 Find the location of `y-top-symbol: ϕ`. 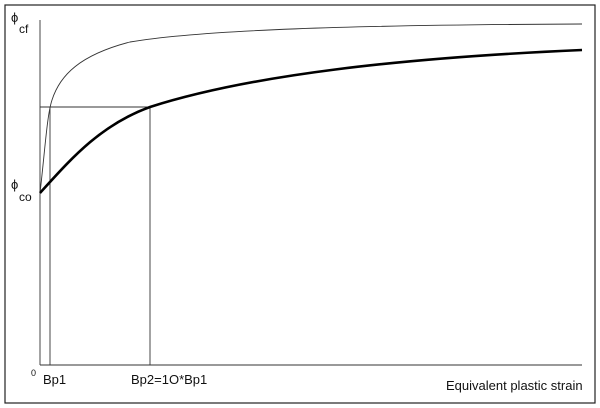

y-top-symbol: ϕ is located at coordinates (14, 17).